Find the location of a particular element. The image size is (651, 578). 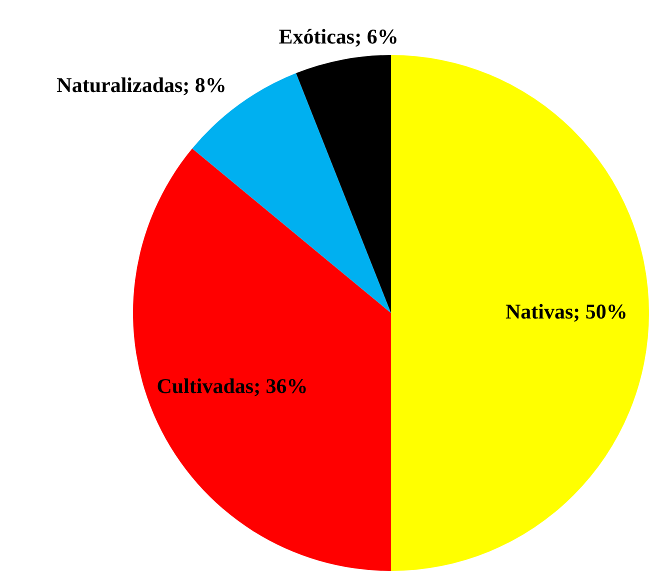

slice-label: Naturalizadas; 8% is located at coordinates (141, 84).